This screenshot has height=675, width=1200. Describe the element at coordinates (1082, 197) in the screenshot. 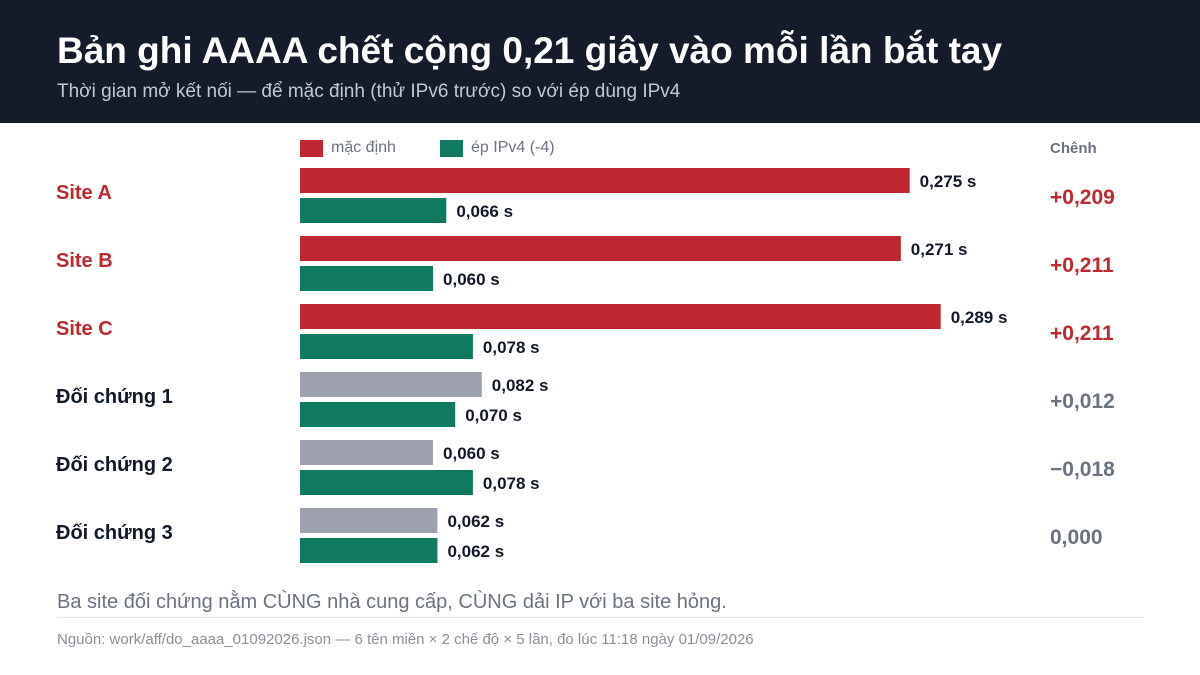

I see `delta-value: +0,209` at that location.